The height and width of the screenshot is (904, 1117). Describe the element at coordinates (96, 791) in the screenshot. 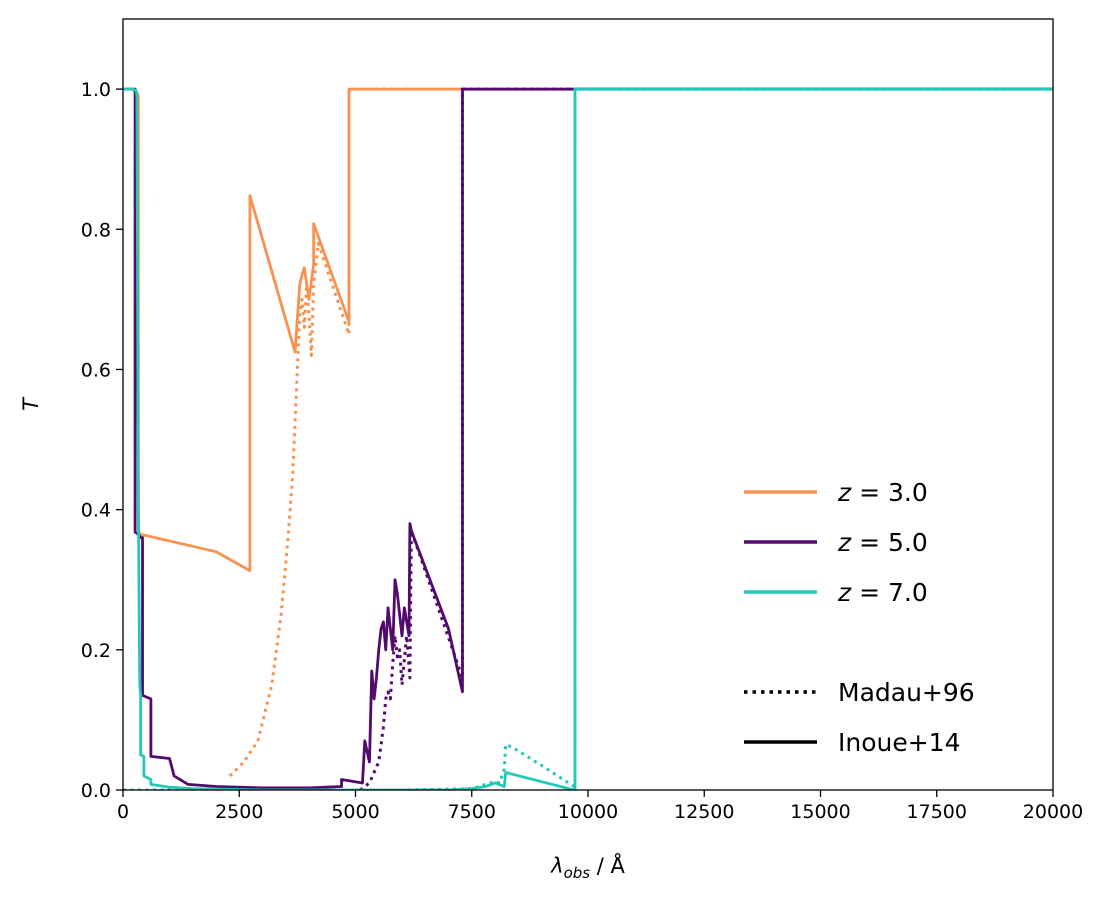

I see `y-tick-label: 0.0` at that location.